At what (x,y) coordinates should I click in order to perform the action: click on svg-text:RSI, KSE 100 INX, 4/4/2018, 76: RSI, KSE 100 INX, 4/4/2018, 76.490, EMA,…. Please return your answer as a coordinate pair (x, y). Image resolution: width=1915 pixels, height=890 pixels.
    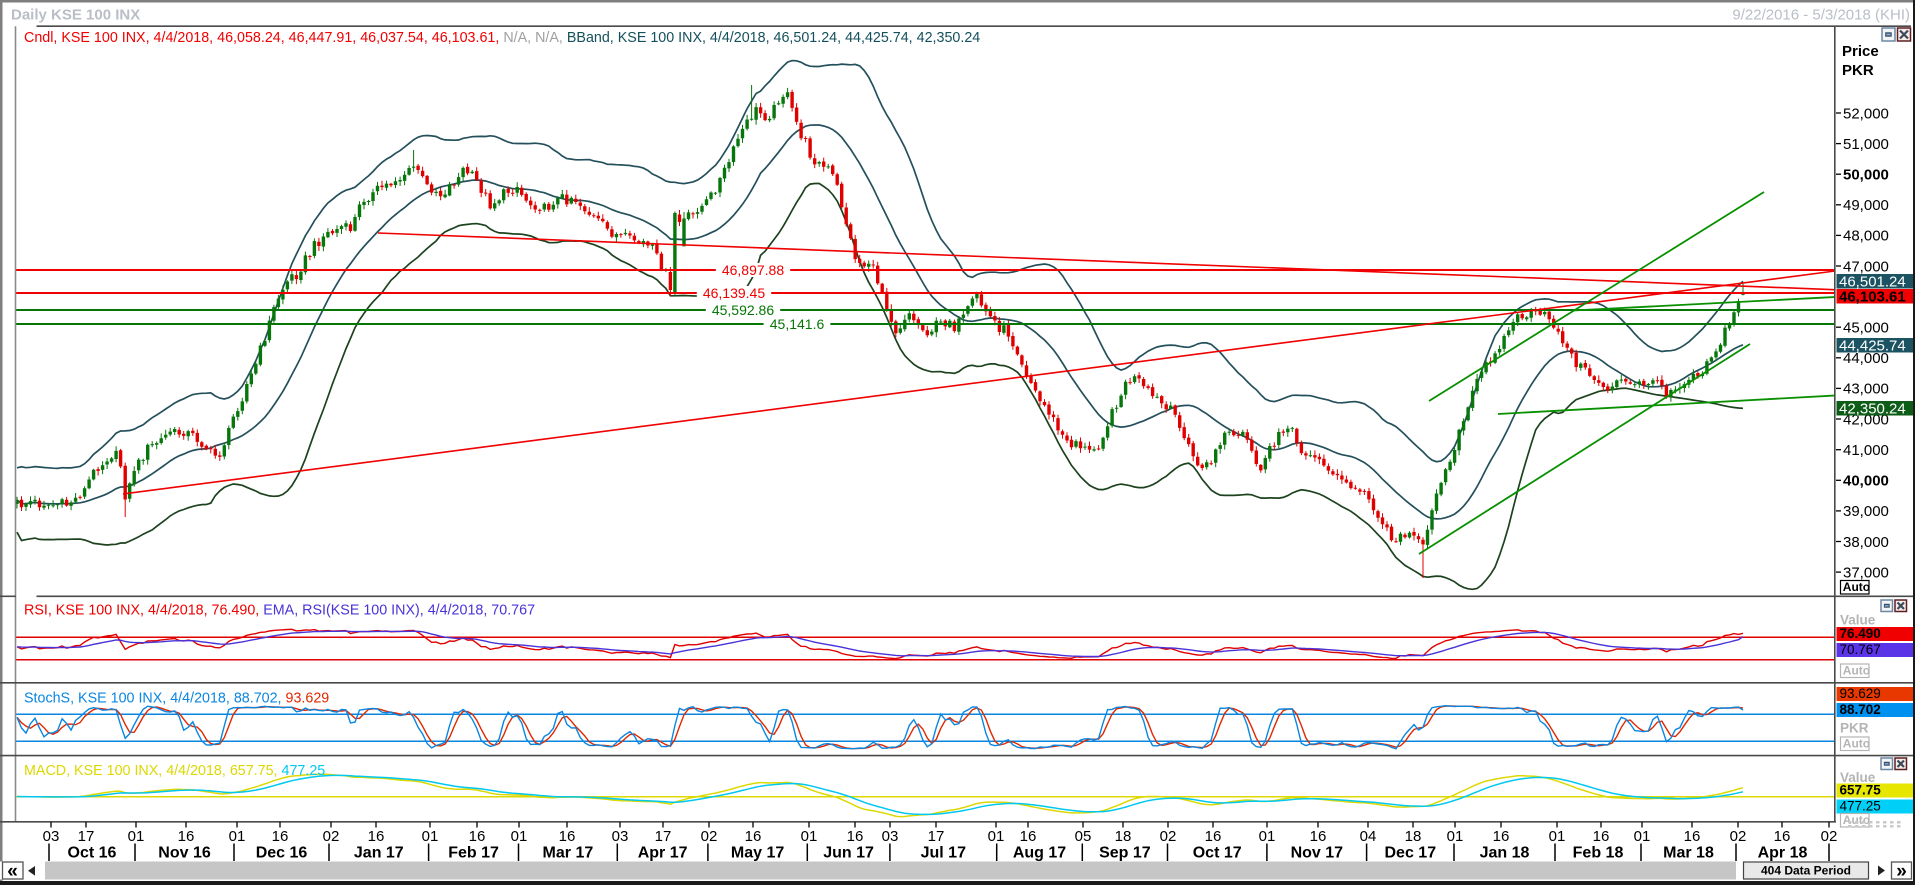
    Looking at the image, I should click on (279, 611).